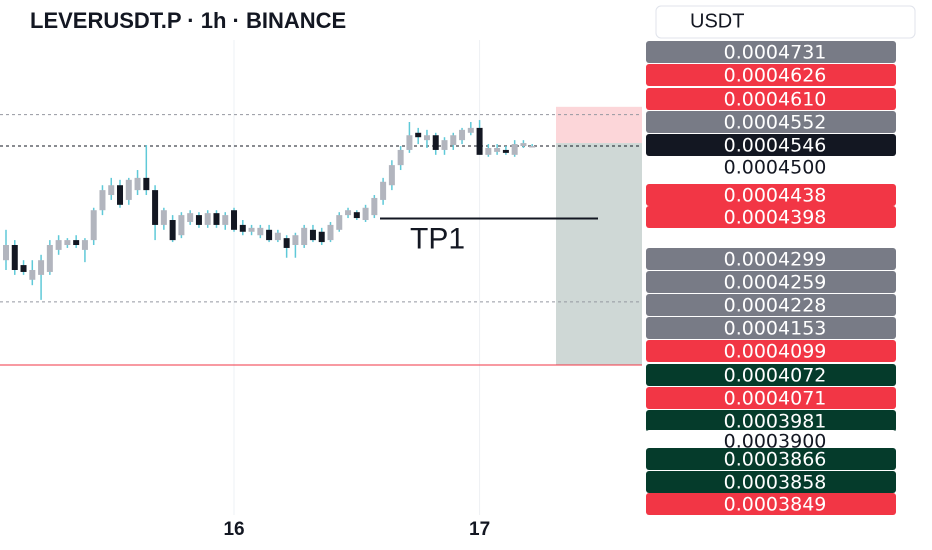 The image size is (932, 550). I want to click on stop-zone, so click(599, 125).